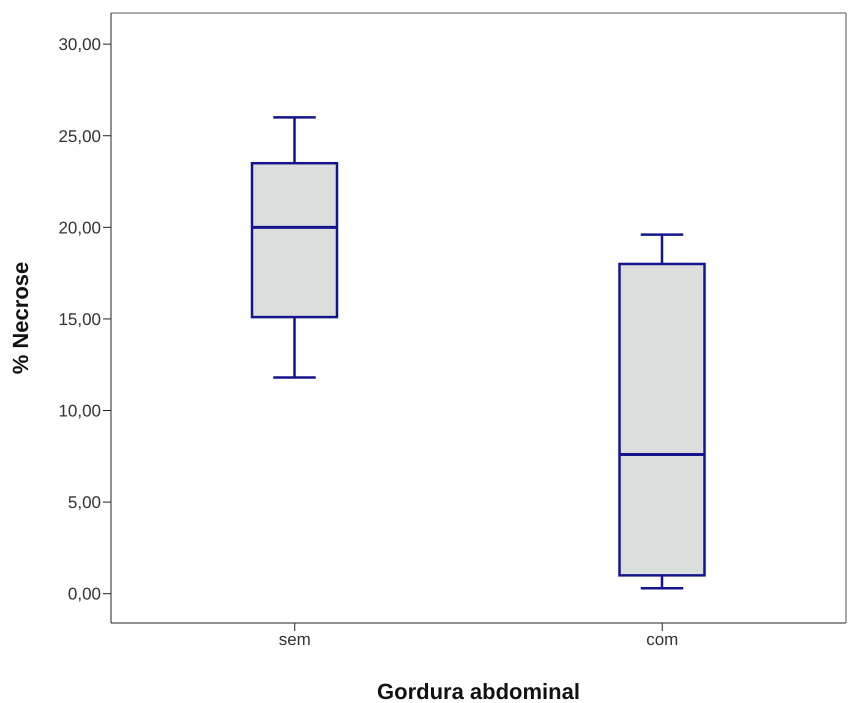  I want to click on y-tick-label: 0,00, so click(84, 594).